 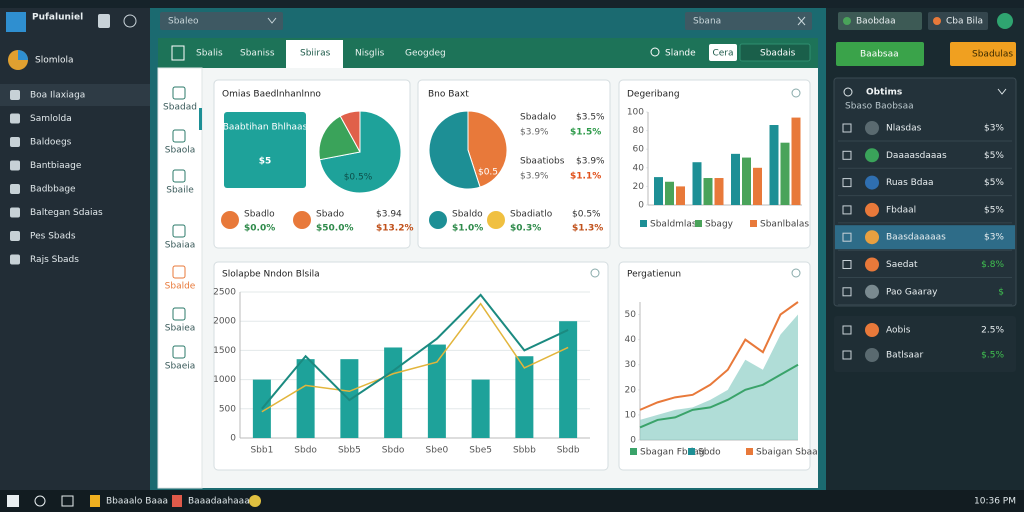 What do you see at coordinates (910, 183) in the screenshot?
I see `row-name: Ruas Bdaa` at bounding box center [910, 183].